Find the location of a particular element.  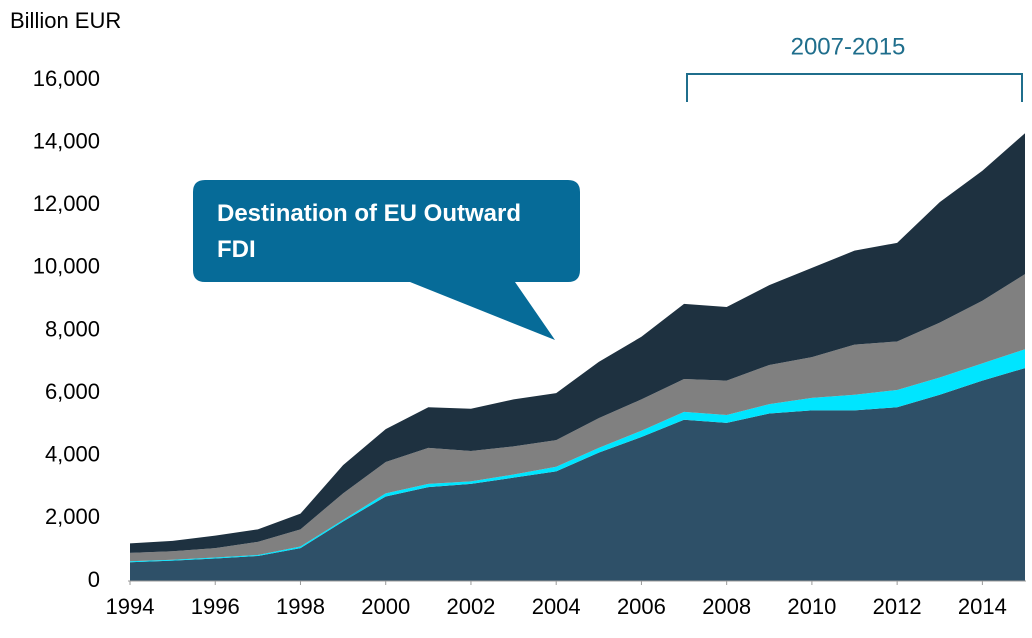

callout-text: Destination of EU Outward FDI is located at coordinates (369, 231).